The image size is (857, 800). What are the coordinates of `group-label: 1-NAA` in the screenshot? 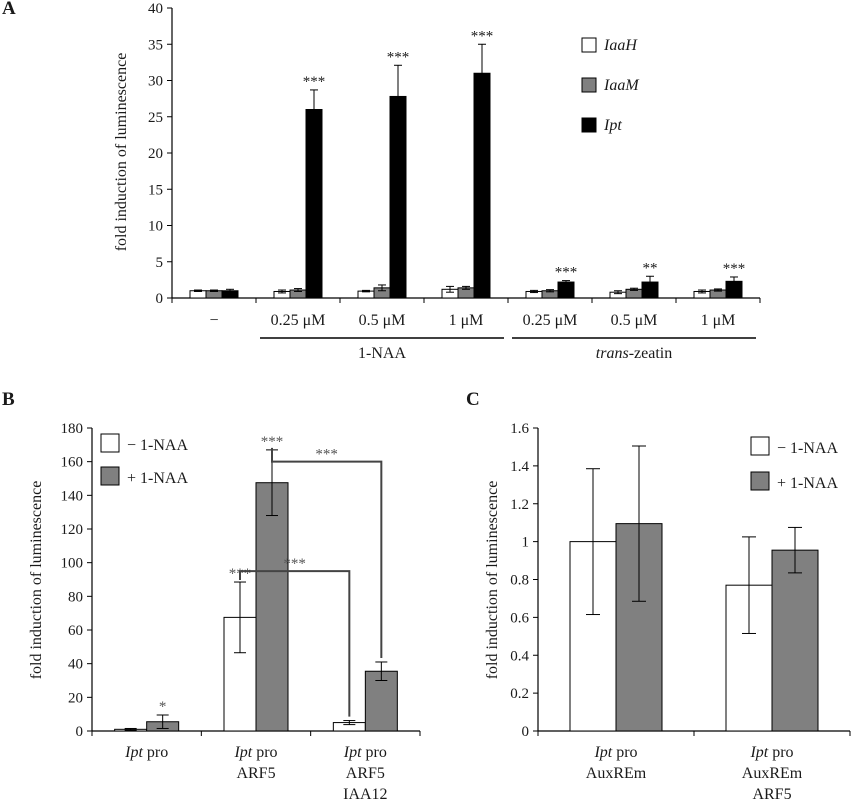 It's located at (382, 353).